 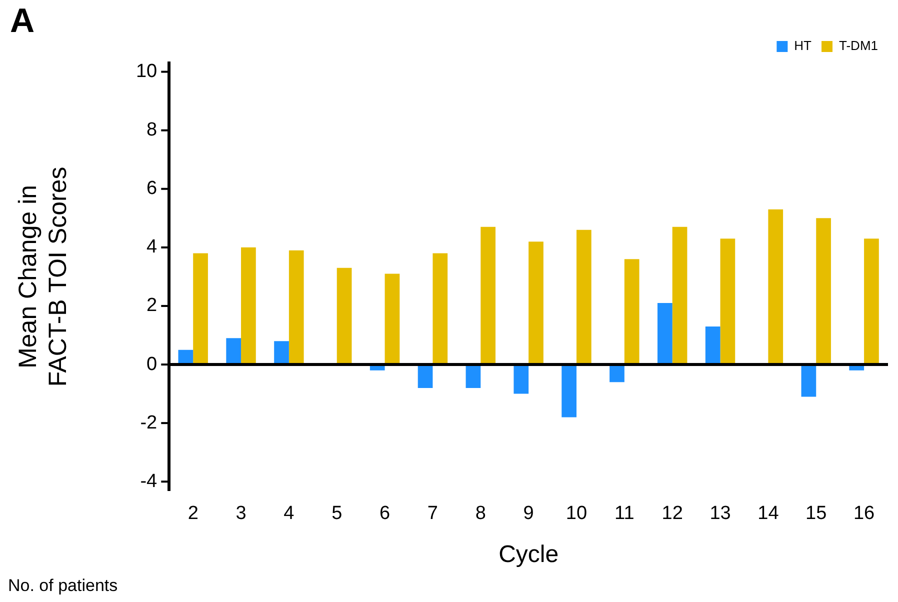 I want to click on x-tick-label: 6, so click(x=385, y=513).